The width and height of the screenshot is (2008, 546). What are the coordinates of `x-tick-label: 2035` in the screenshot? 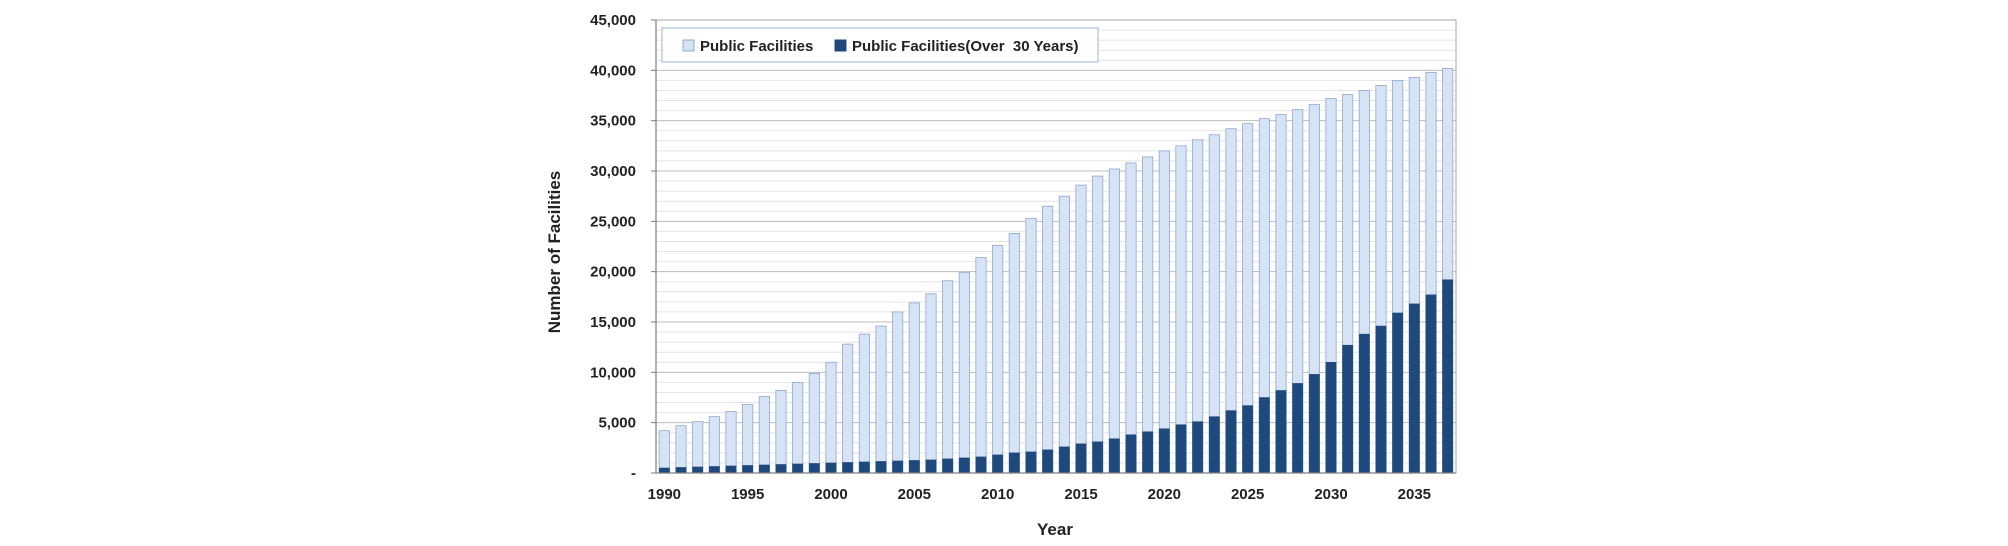 It's located at (1414, 494).